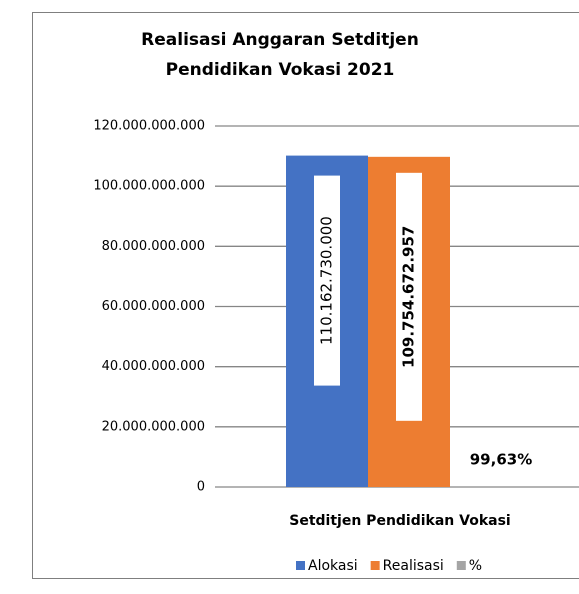 This screenshot has width=579, height=594. Describe the element at coordinates (149, 126) in the screenshot. I see `y-tick-label: 120.000.000.000` at that location.